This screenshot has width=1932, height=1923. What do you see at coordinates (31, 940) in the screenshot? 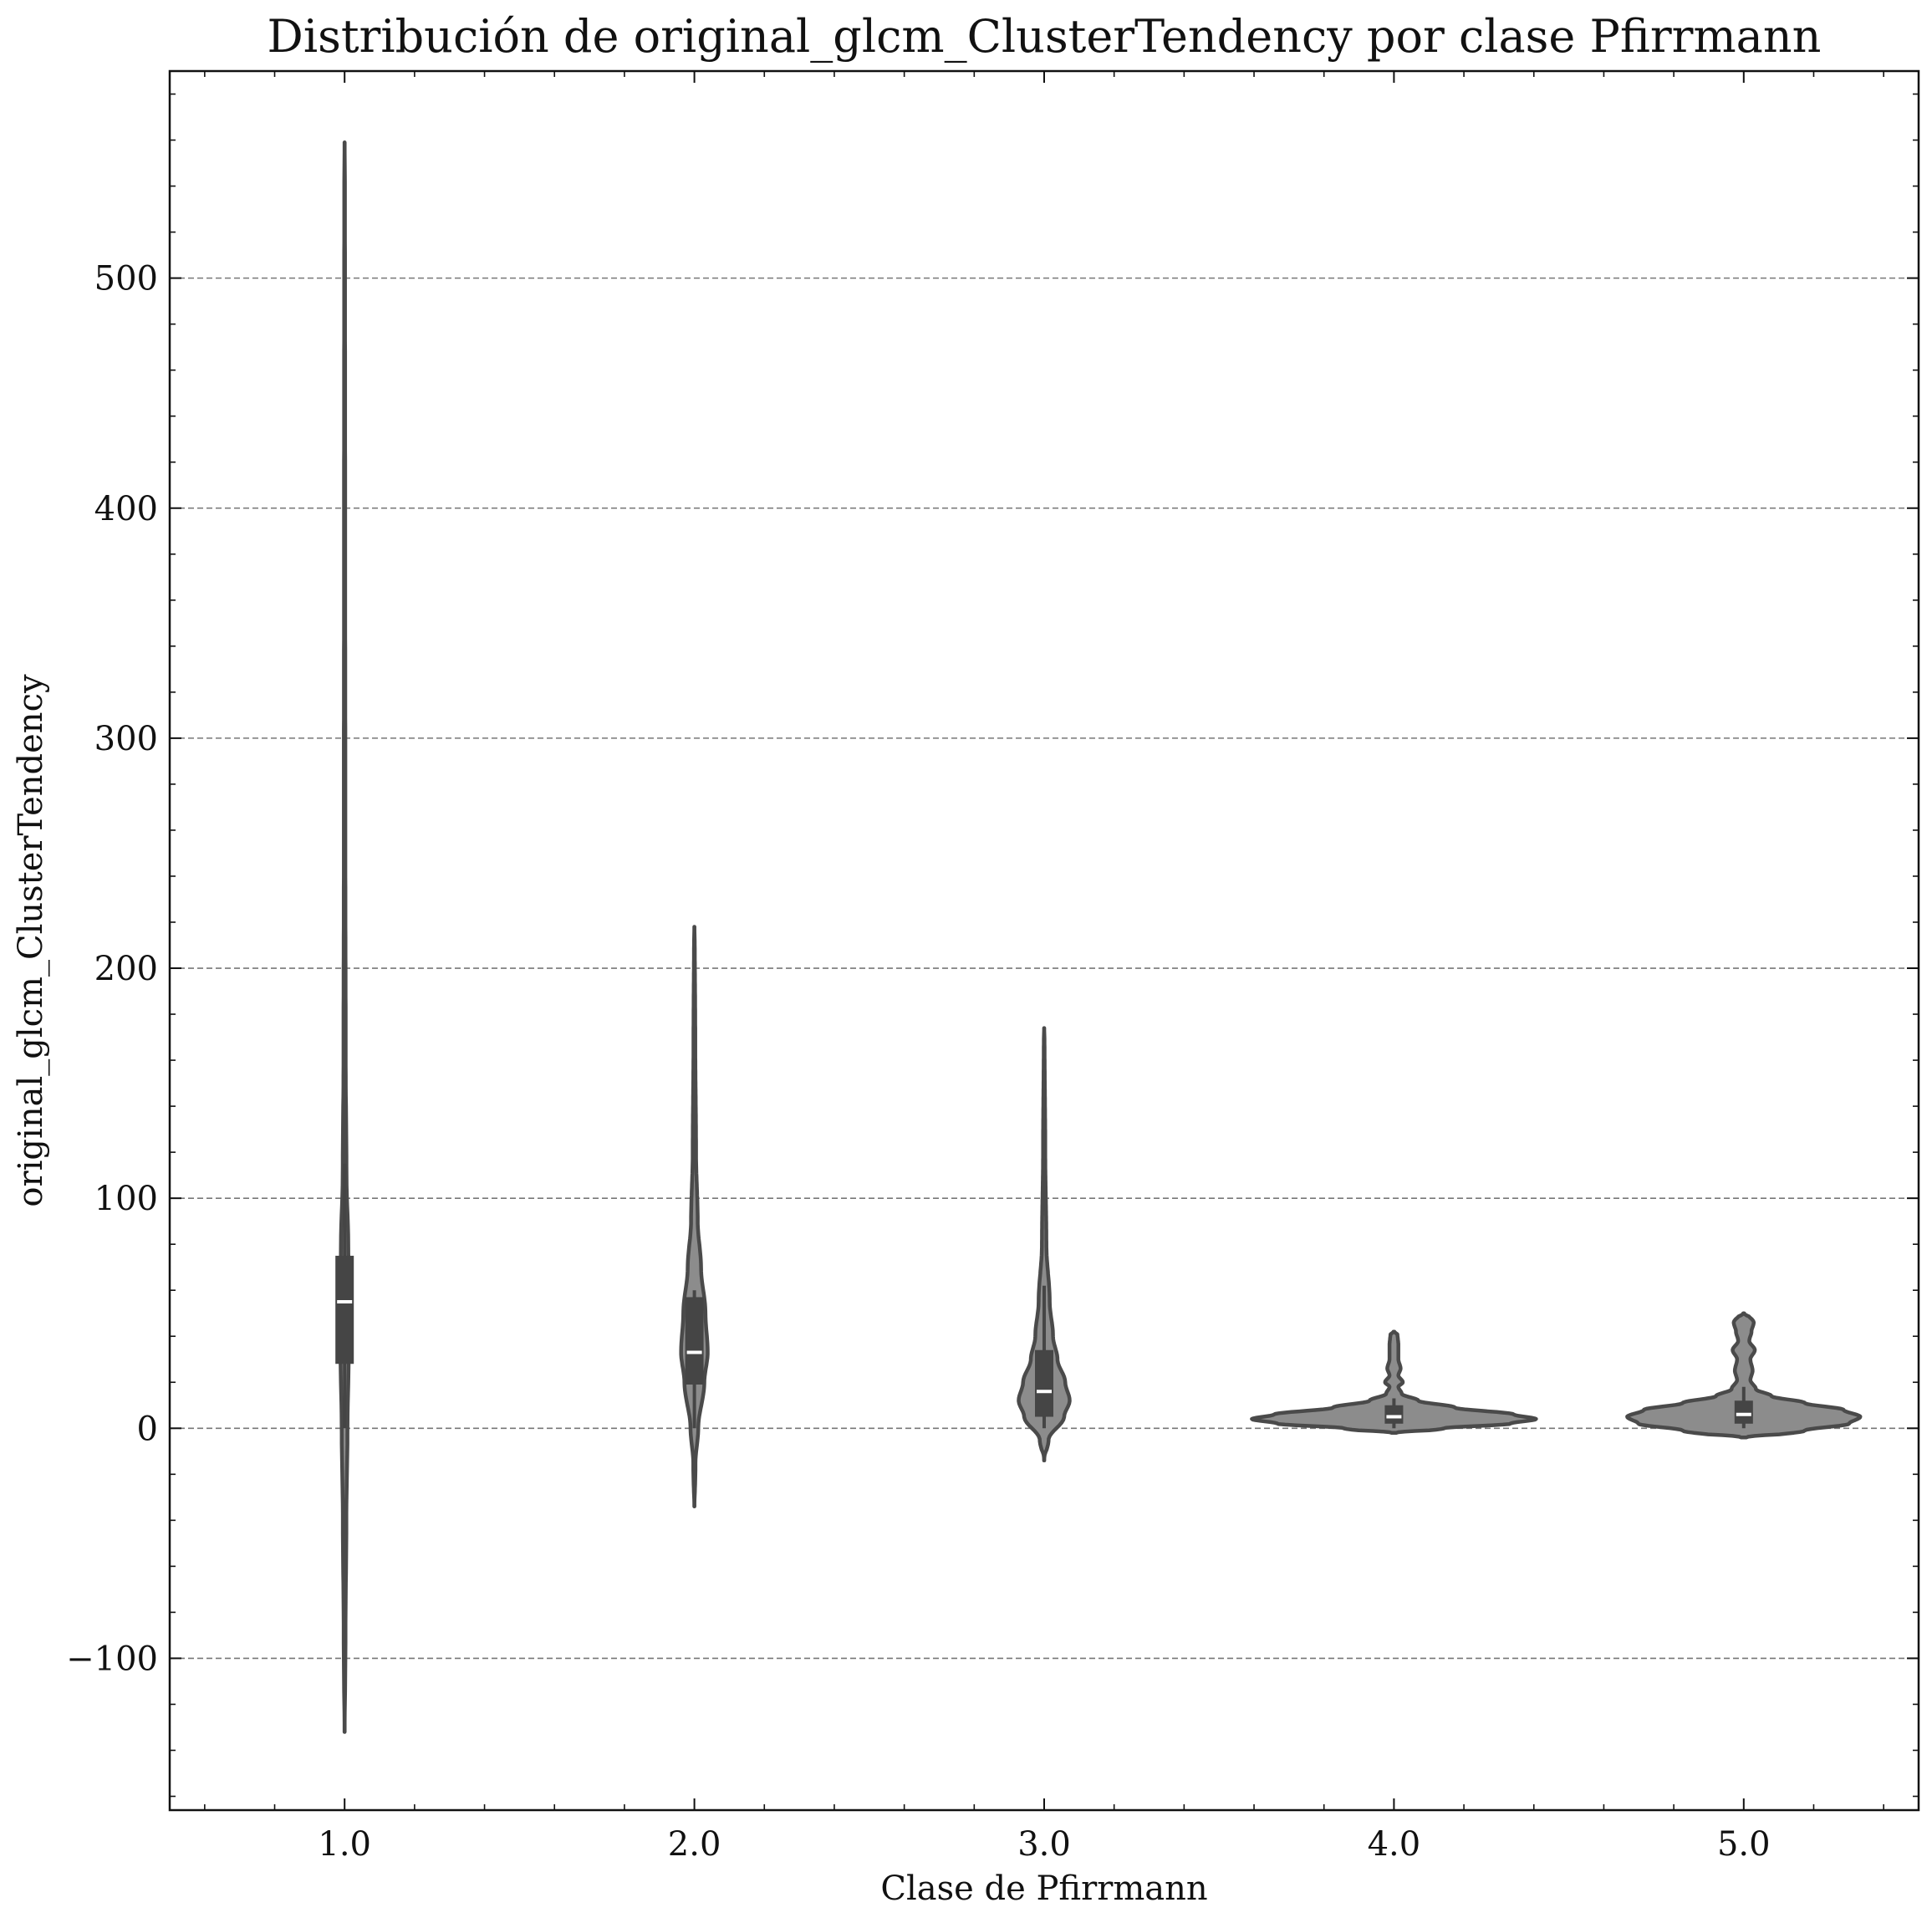
I see `y-axis-label: original_glcm_ClusterTendency` at bounding box center [31, 940].